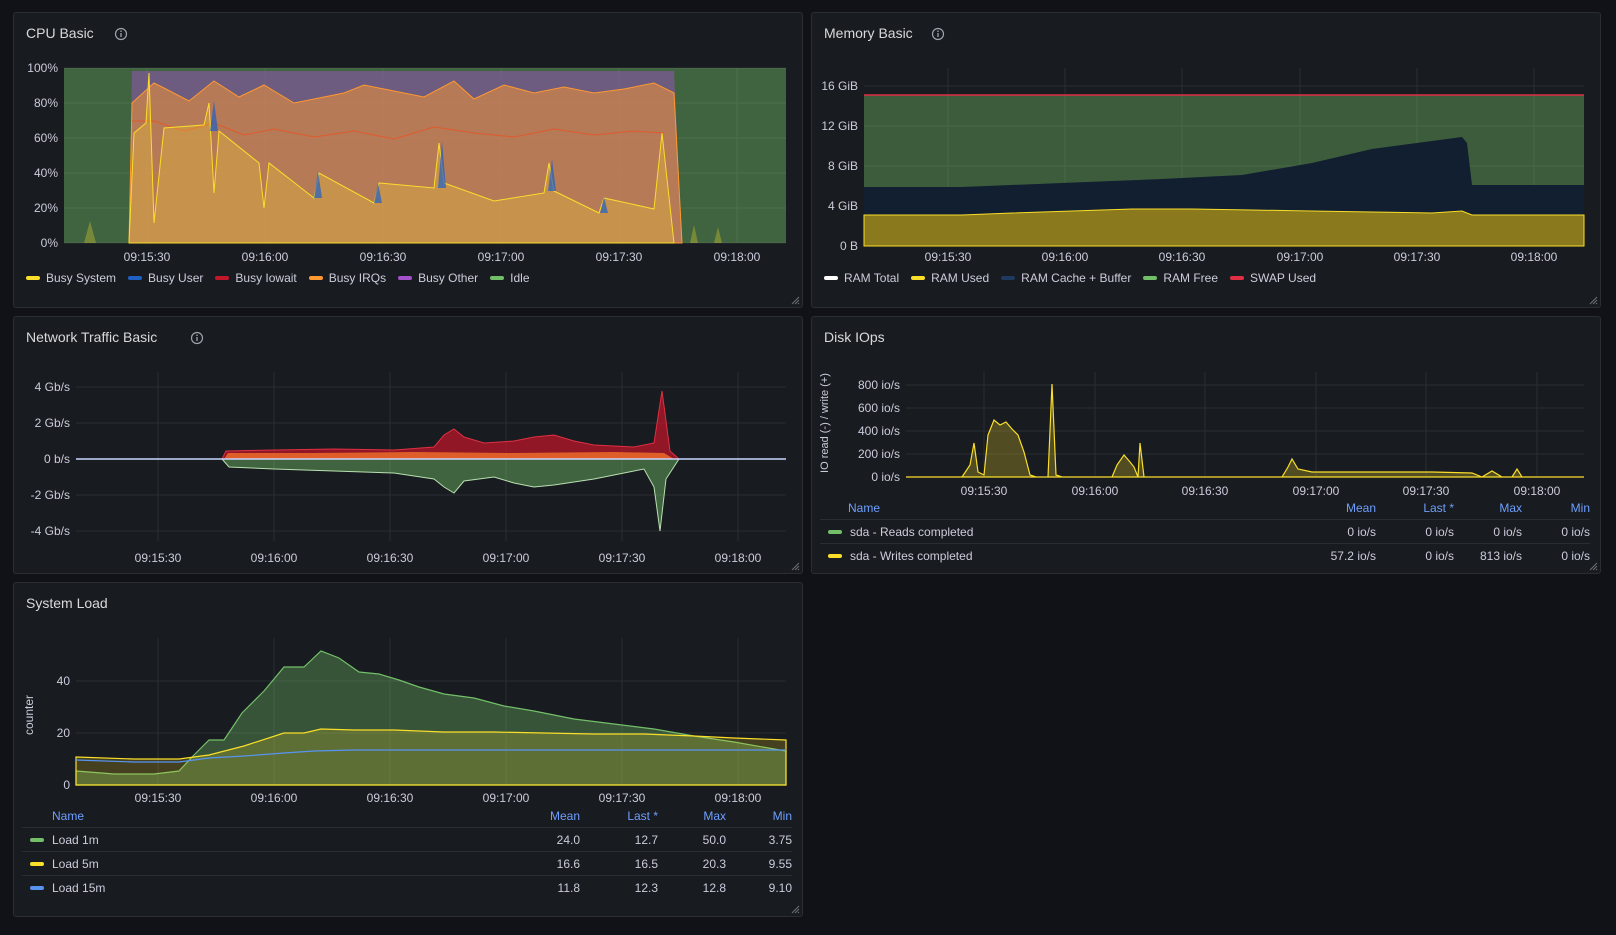 Image resolution: width=1616 pixels, height=935 pixels. Describe the element at coordinates (50, 495) in the screenshot. I see `y-tick: -2 Gb/s` at that location.